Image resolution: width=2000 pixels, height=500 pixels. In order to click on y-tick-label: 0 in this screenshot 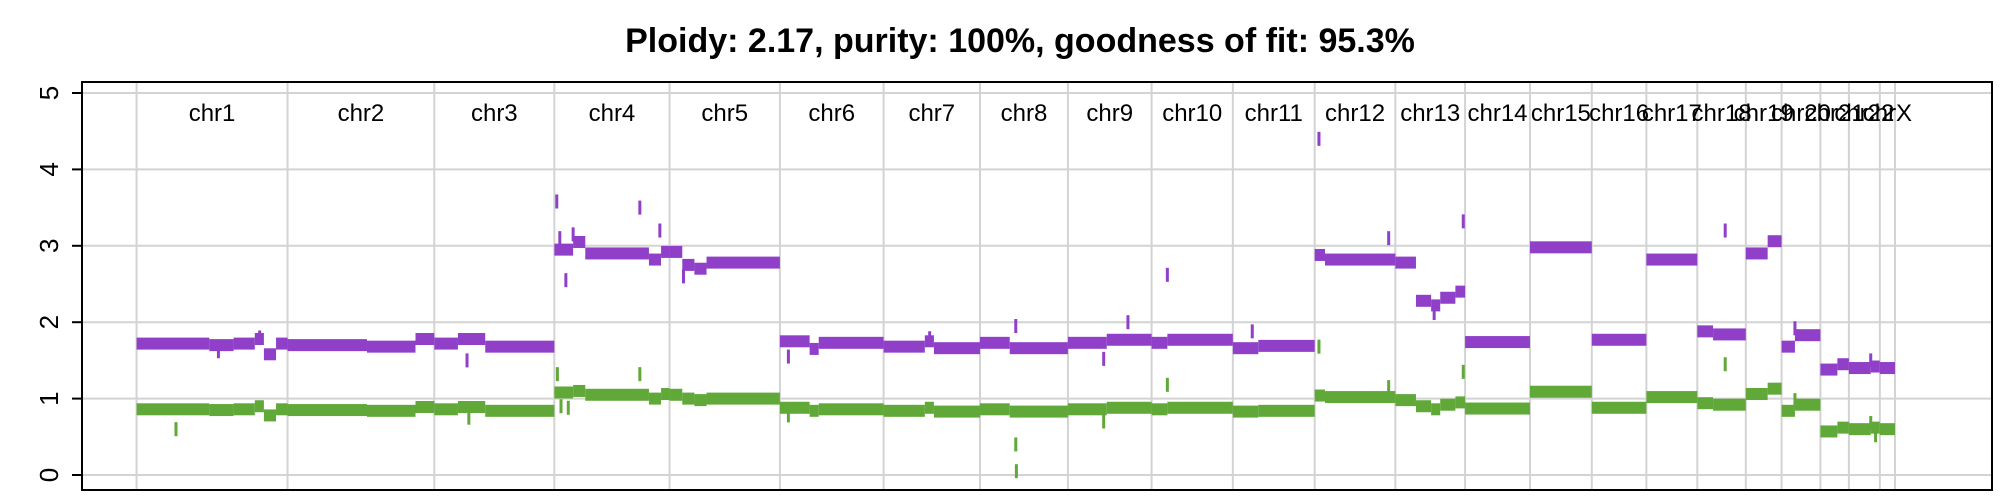, I will do `click(49, 475)`.